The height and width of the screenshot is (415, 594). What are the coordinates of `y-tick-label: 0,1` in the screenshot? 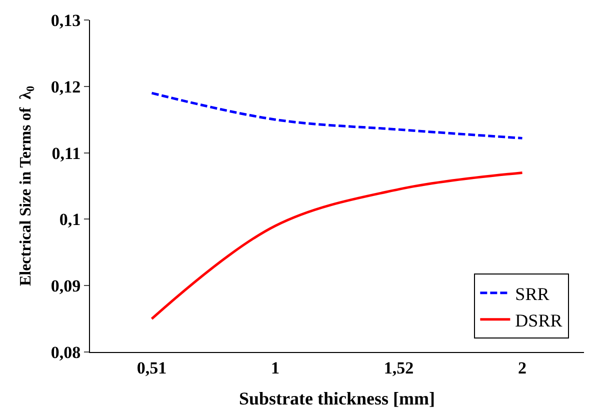 It's located at (70, 220).